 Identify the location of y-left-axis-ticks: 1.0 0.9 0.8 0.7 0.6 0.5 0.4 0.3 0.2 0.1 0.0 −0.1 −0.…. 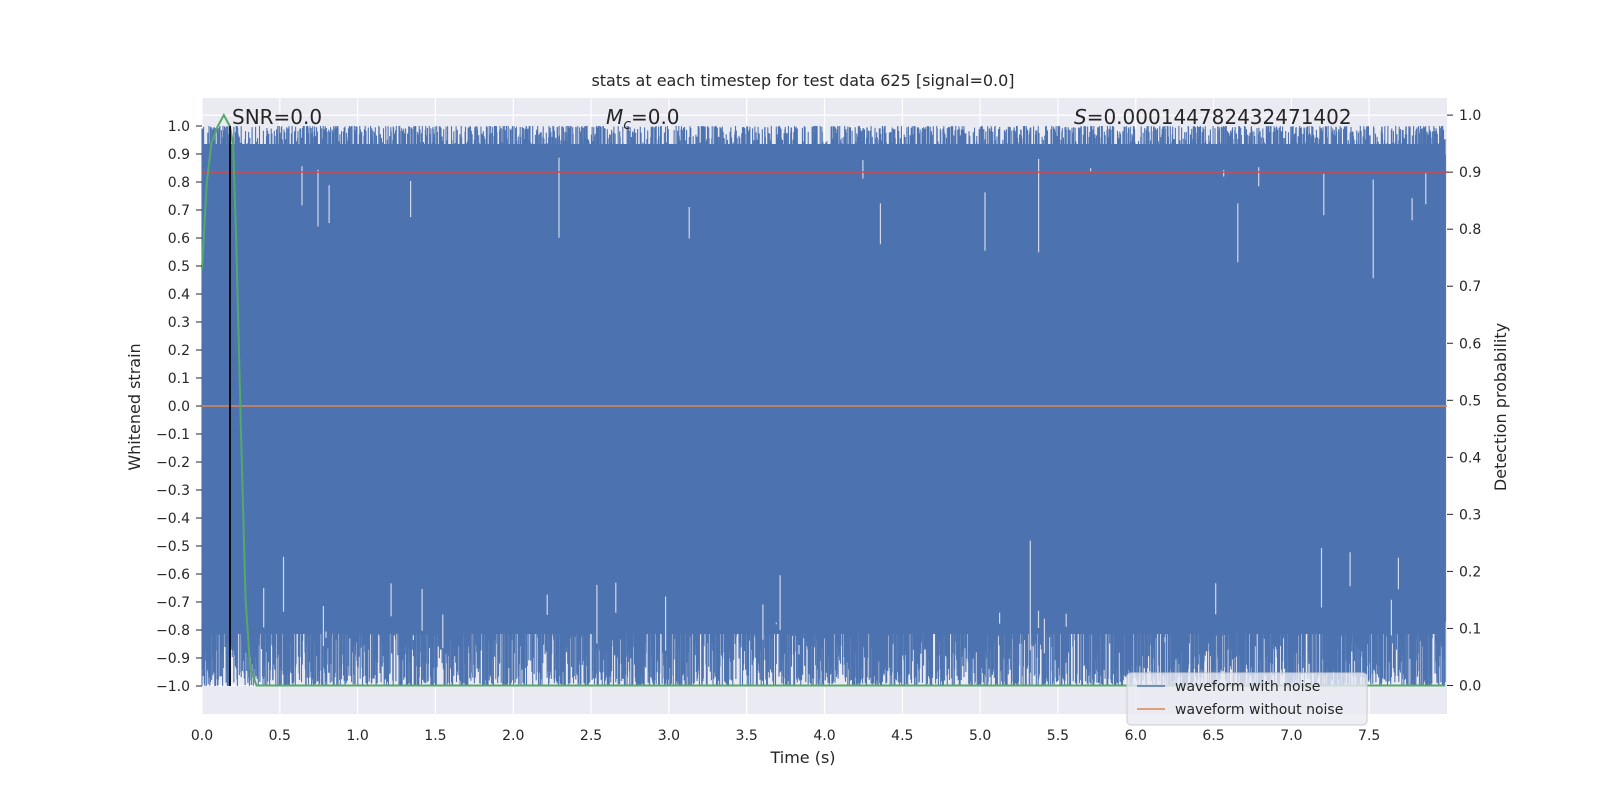
(179, 407).